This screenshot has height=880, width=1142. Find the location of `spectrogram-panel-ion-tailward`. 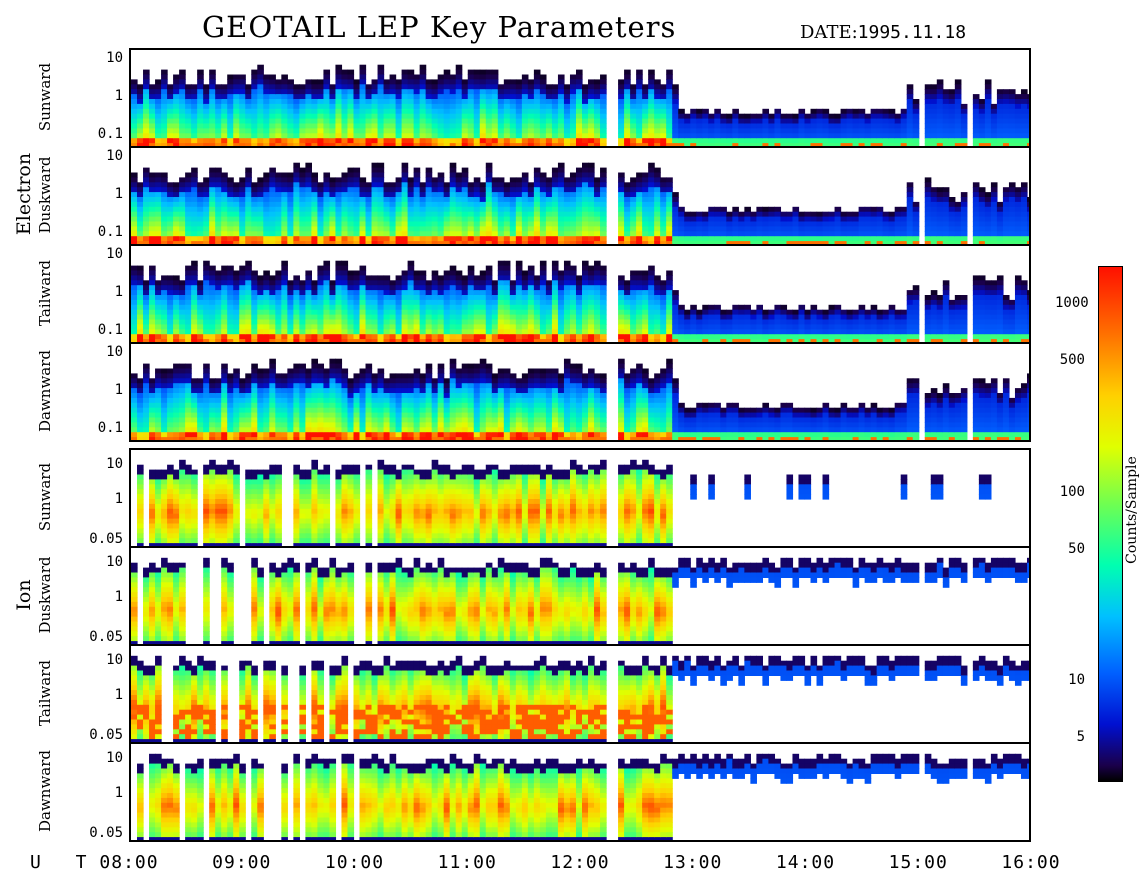

spectrogram-panel-ion-tailward is located at coordinates (580, 694).